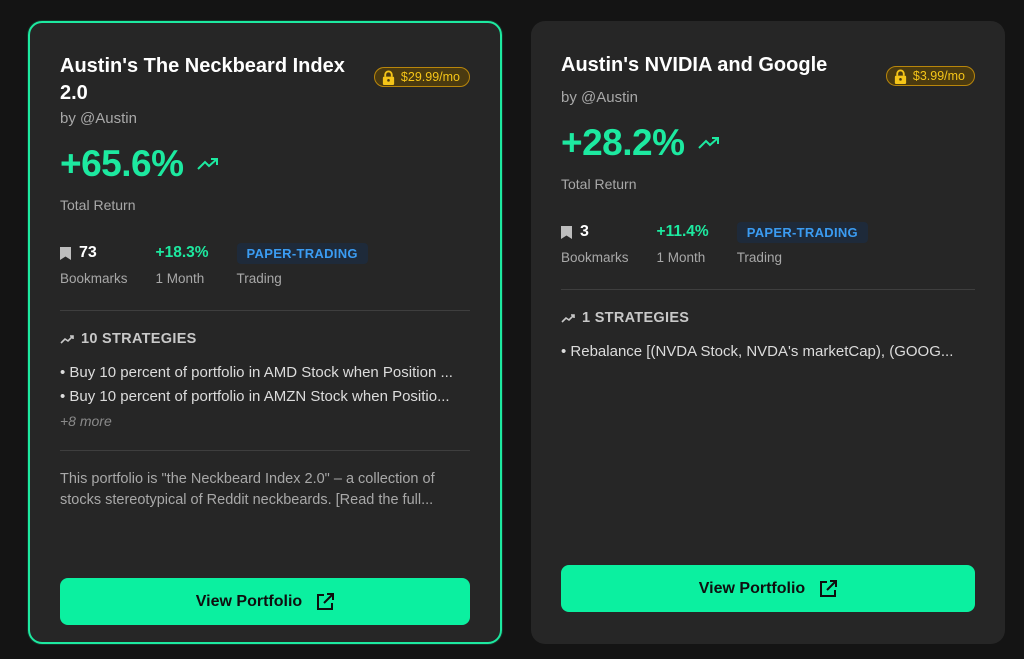  What do you see at coordinates (122, 163) in the screenshot?
I see `total-return-value: +65.6%` at bounding box center [122, 163].